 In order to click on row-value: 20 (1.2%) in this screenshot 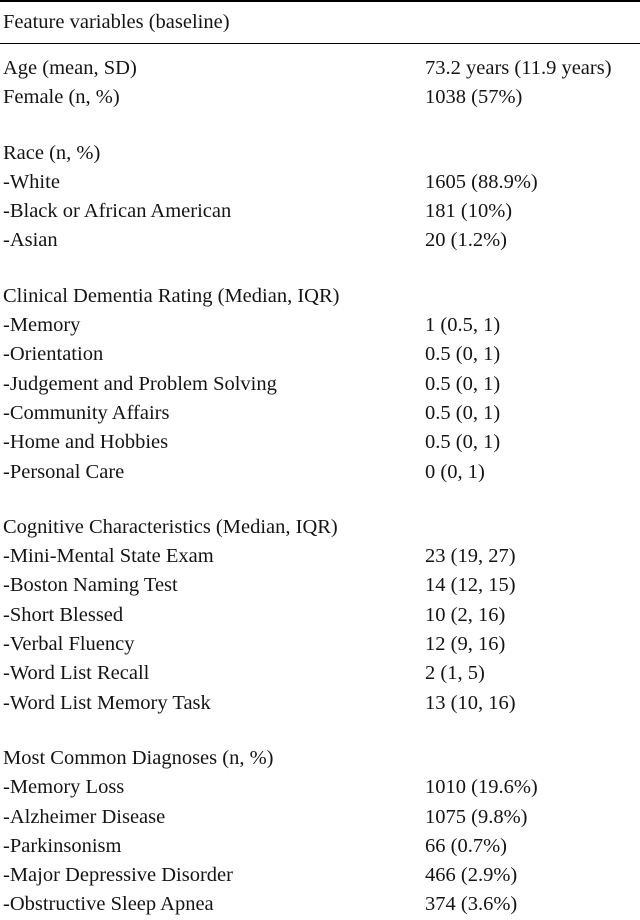, I will do `click(466, 240)`.